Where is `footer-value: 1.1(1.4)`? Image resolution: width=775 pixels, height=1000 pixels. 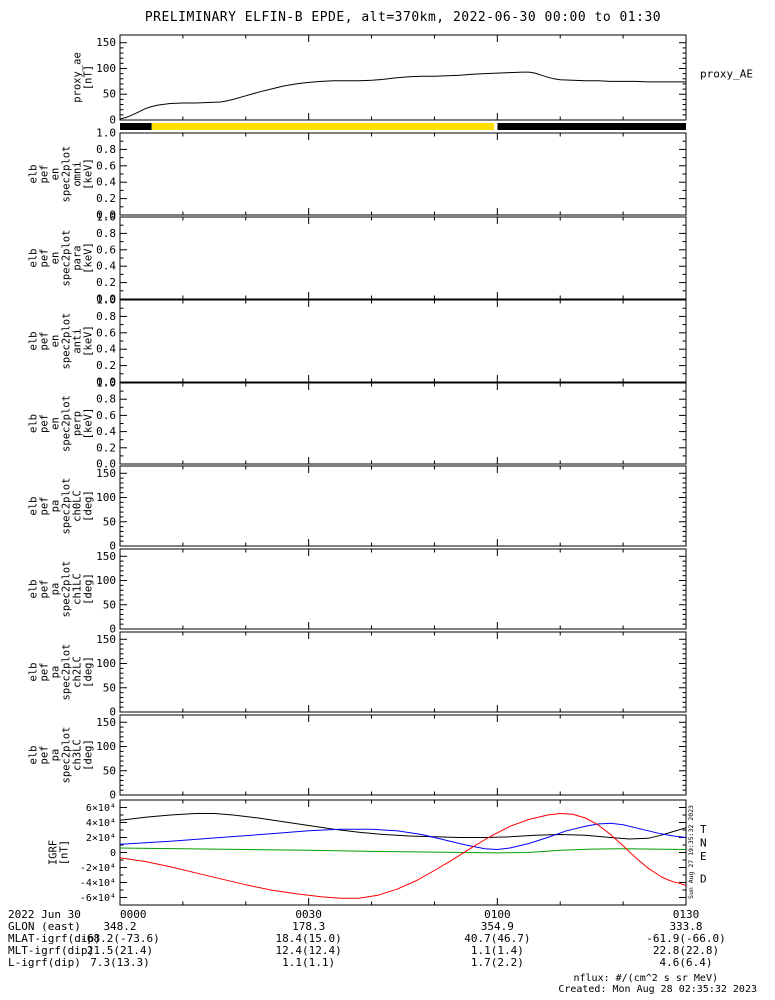 footer-value: 1.1(1.4) is located at coordinates (497, 950).